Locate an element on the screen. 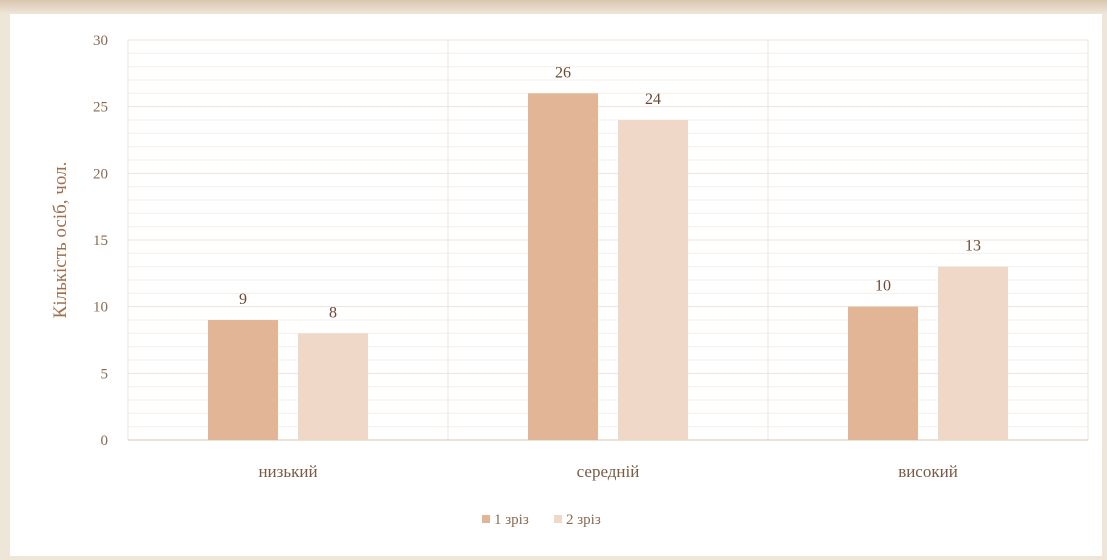  y-tick-label: 0 is located at coordinates (105, 441).